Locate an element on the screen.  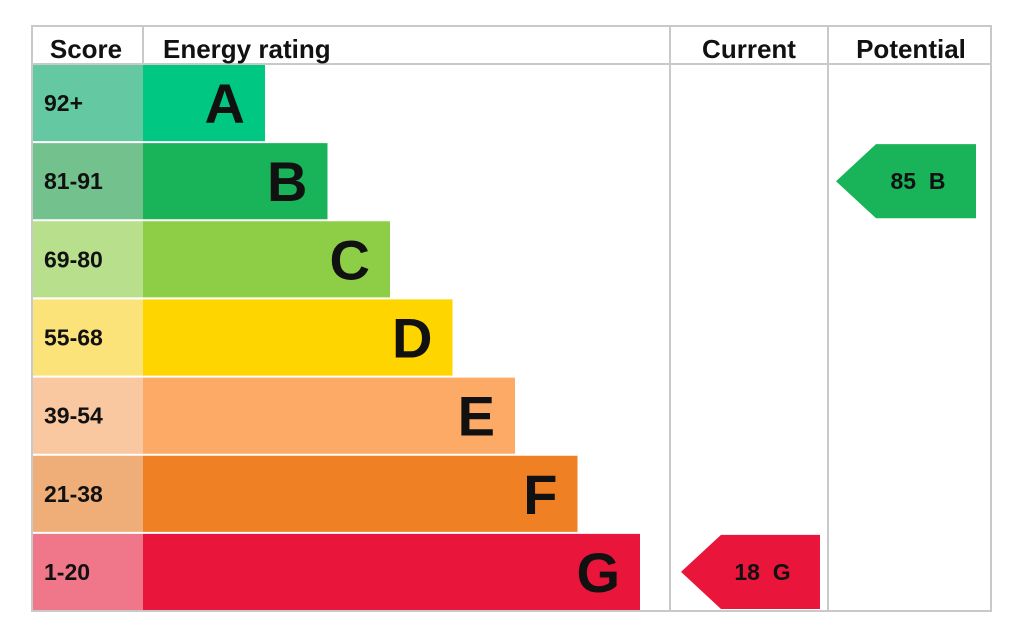
score-range-g: 1-20 is located at coordinates (67, 572).